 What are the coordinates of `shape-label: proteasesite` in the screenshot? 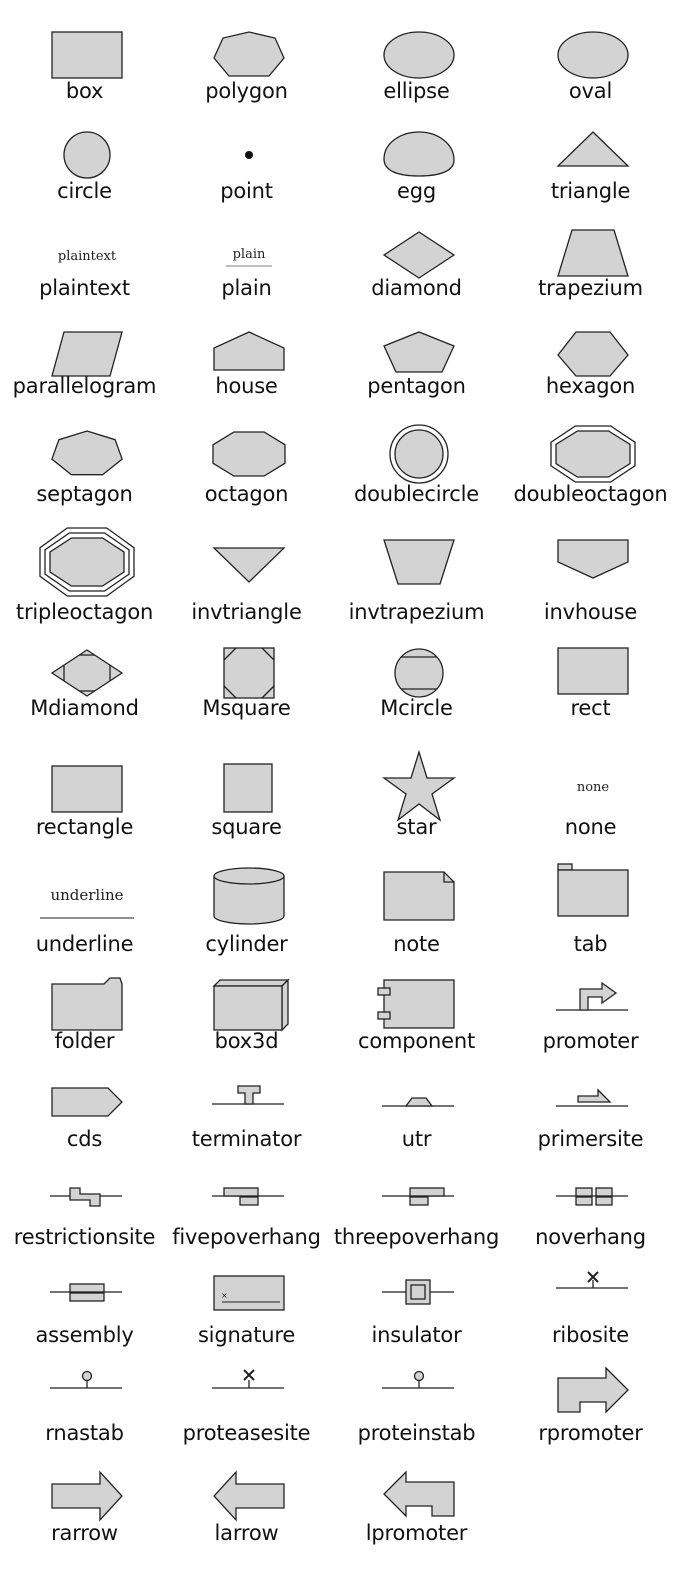 It's located at (246, 1433).